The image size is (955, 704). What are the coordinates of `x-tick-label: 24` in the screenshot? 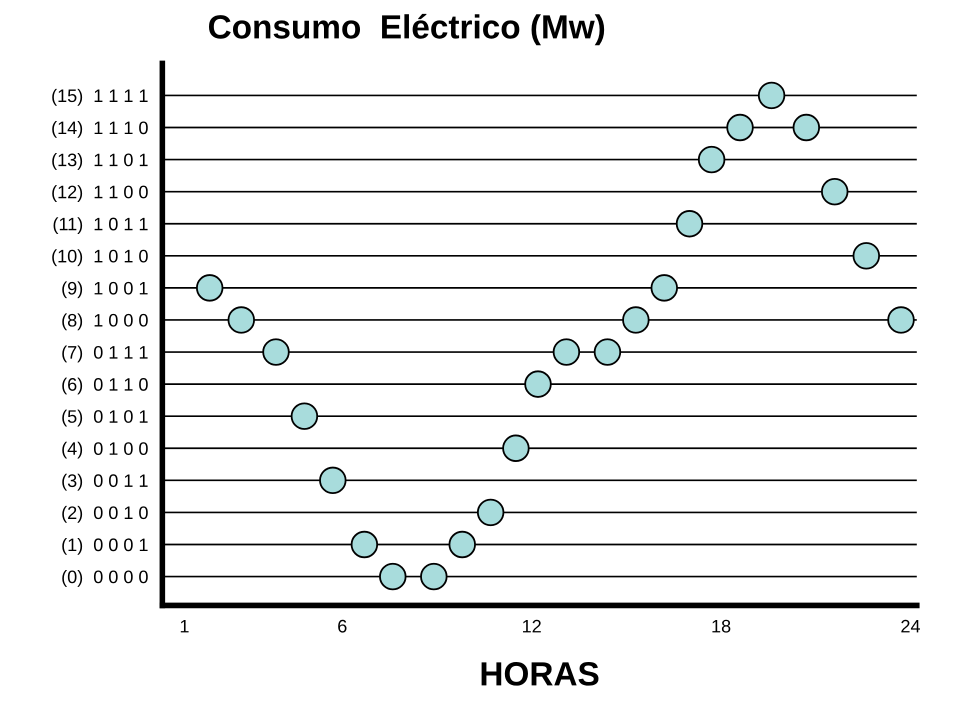 It's located at (910, 626).